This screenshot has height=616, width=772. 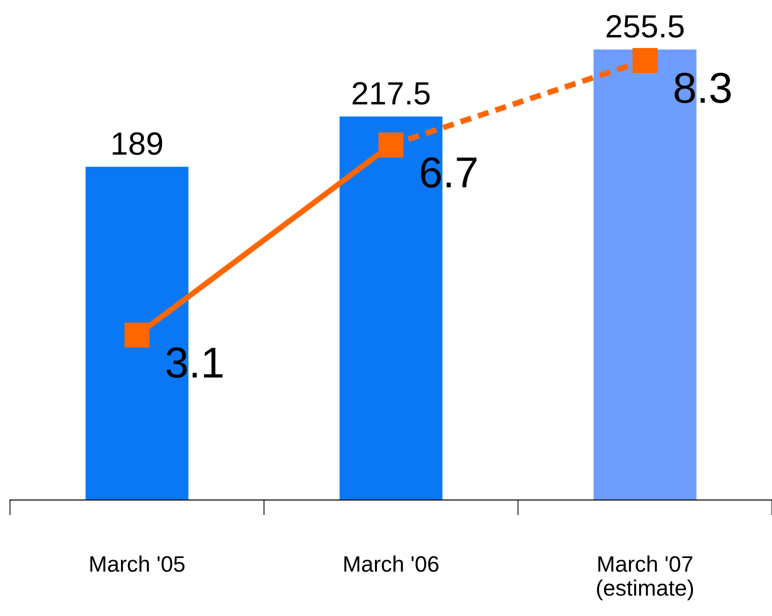 What do you see at coordinates (391, 564) in the screenshot?
I see `x-tick-label: March '06` at bounding box center [391, 564].